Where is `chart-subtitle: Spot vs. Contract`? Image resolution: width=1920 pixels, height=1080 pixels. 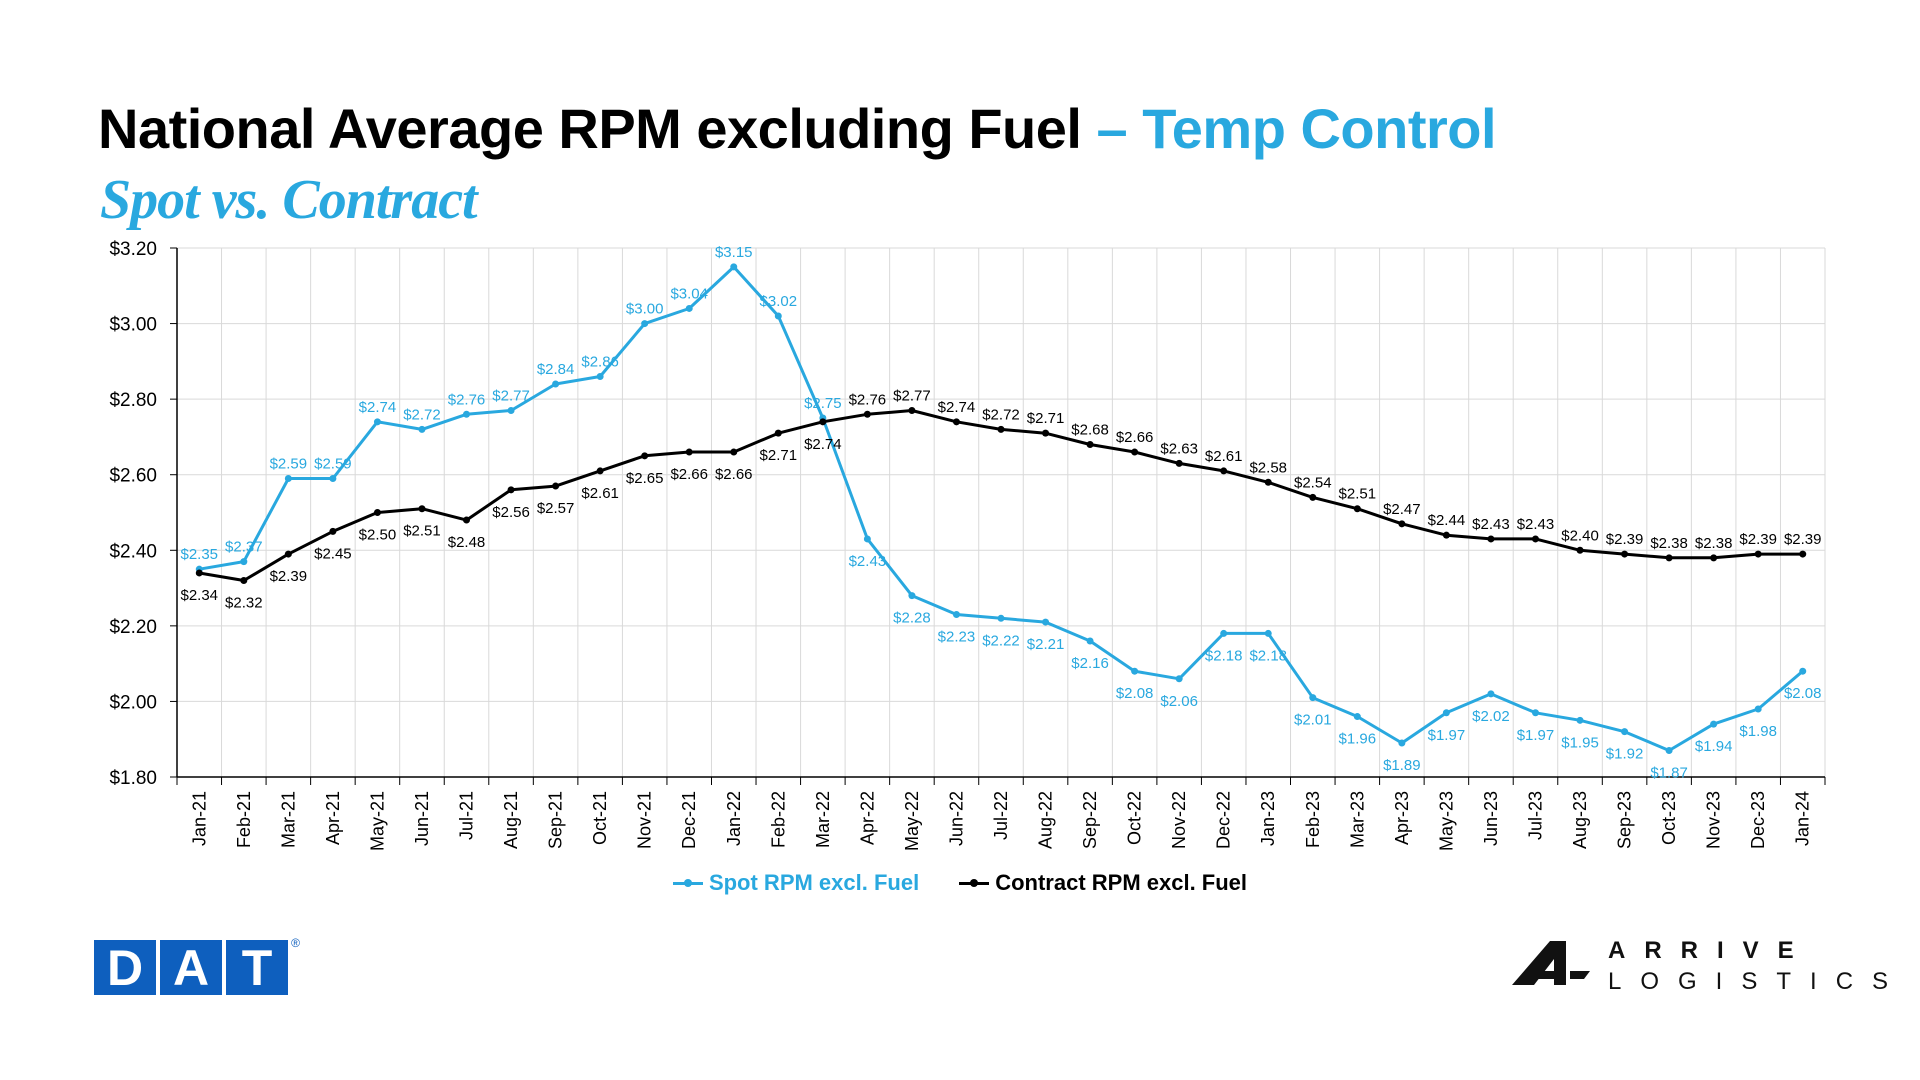 chart-subtitle: Spot vs. Contract is located at coordinates (289, 200).